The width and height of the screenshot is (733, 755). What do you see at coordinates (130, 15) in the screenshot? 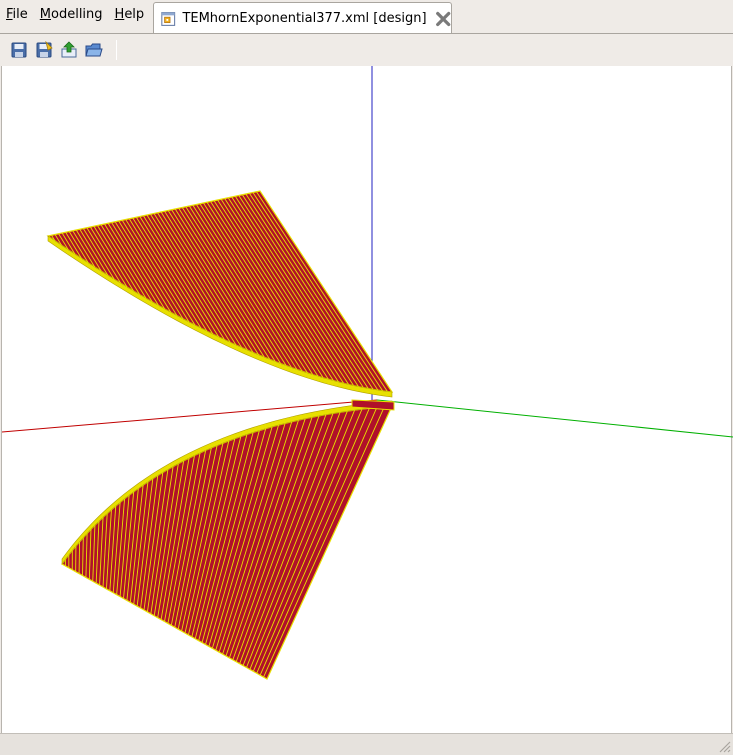
I see `menu-help: Help` at bounding box center [130, 15].